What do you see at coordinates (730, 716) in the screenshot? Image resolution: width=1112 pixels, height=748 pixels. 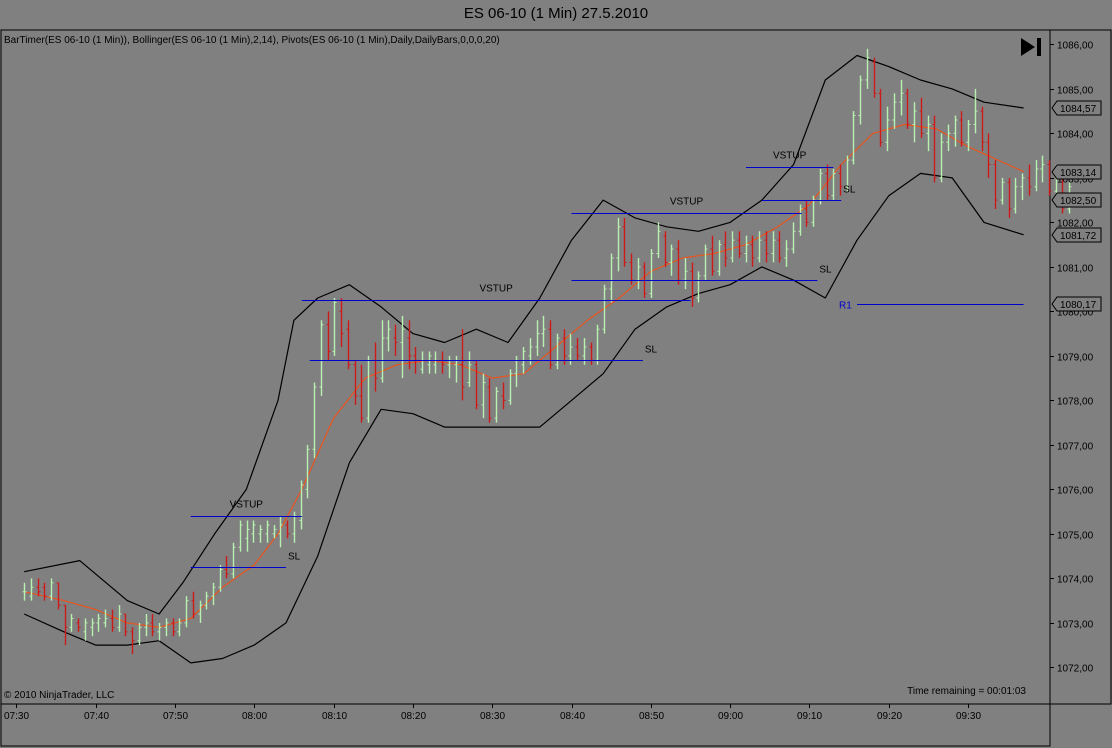 I see `time-tick-label: 09:00` at bounding box center [730, 716].